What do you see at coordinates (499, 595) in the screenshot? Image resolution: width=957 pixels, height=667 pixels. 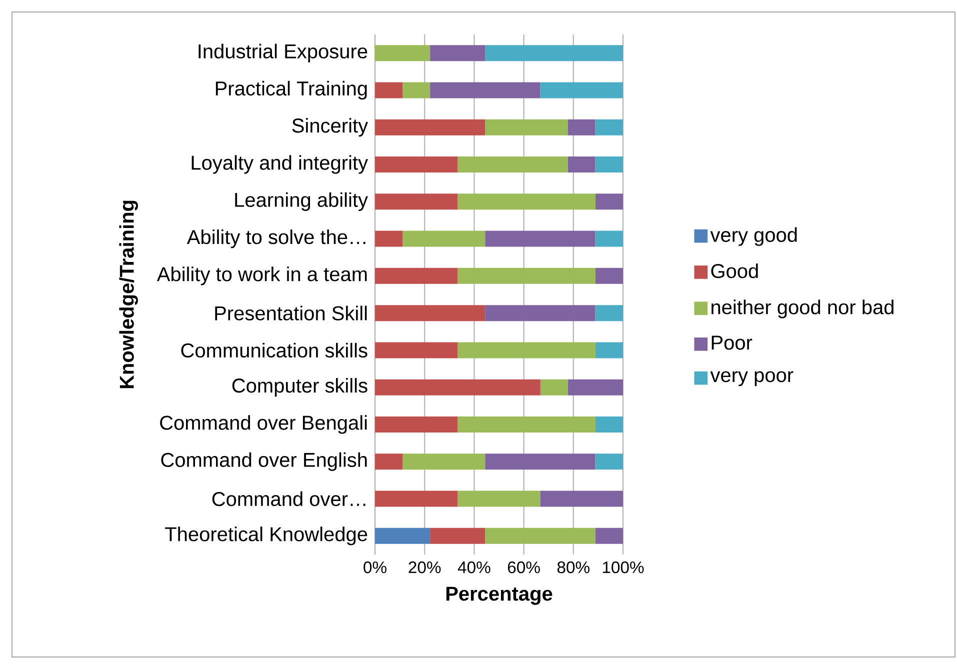 I see `x-axis-title: Percentage` at bounding box center [499, 595].